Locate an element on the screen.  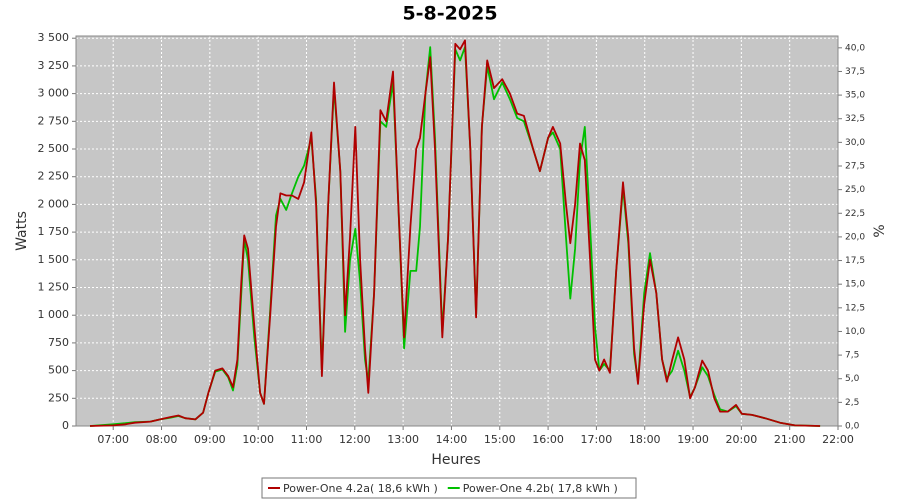
y-tick-label: 3 000 is located at coordinates (54, 93).